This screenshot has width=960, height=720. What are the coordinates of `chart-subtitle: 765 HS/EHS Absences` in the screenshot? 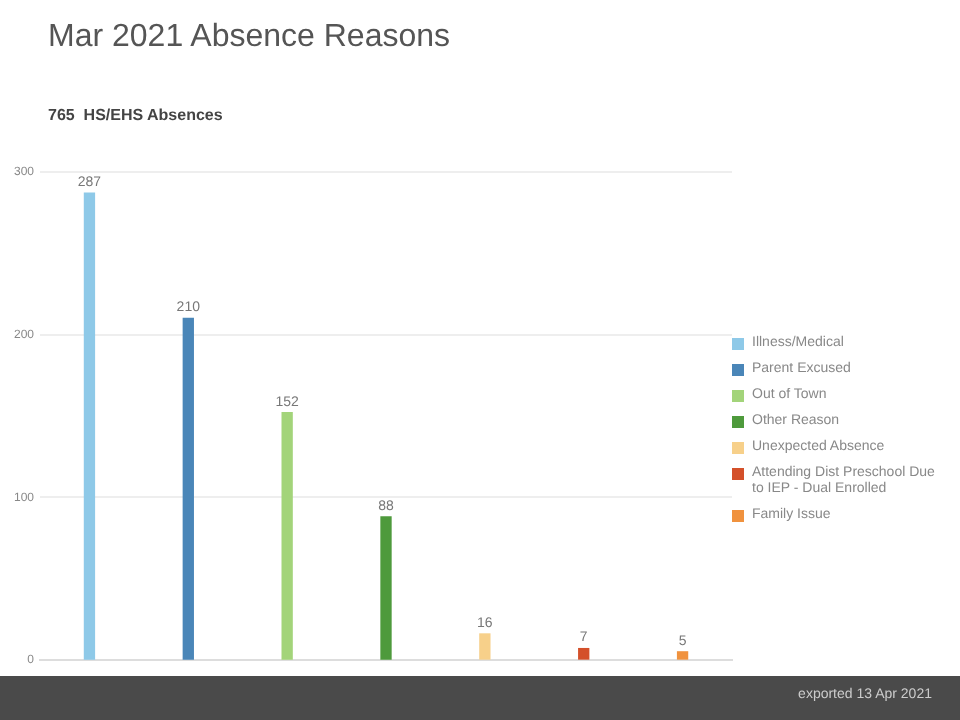 It's located at (135, 115).